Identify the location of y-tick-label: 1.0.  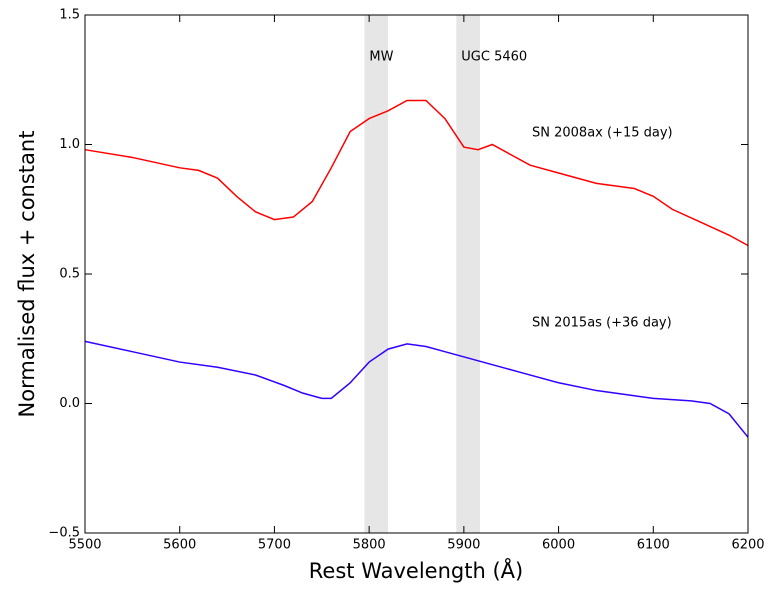
(69, 144).